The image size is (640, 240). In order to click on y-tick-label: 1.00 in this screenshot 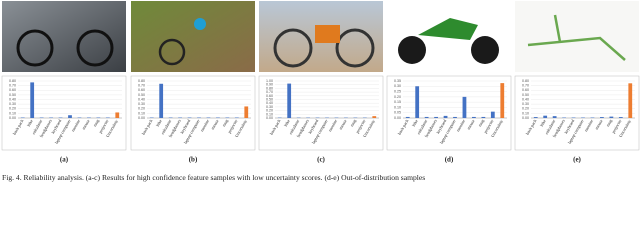, I will do `click(269, 81)`.